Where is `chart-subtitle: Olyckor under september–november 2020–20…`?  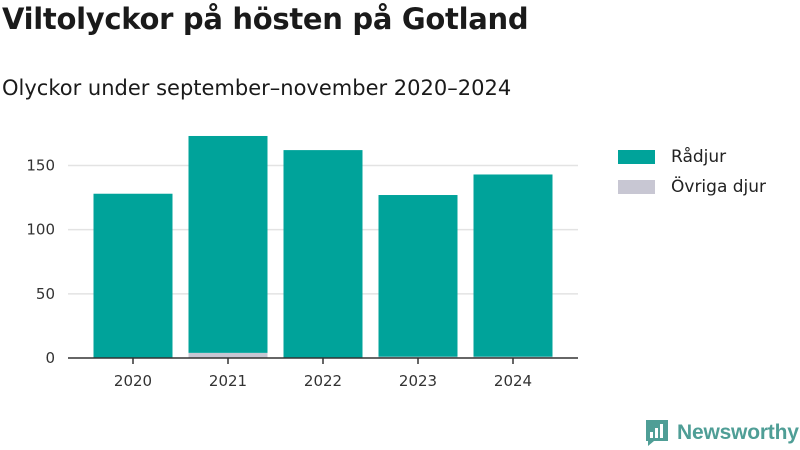 chart-subtitle: Olyckor under september–november 2020–20… is located at coordinates (257, 88).